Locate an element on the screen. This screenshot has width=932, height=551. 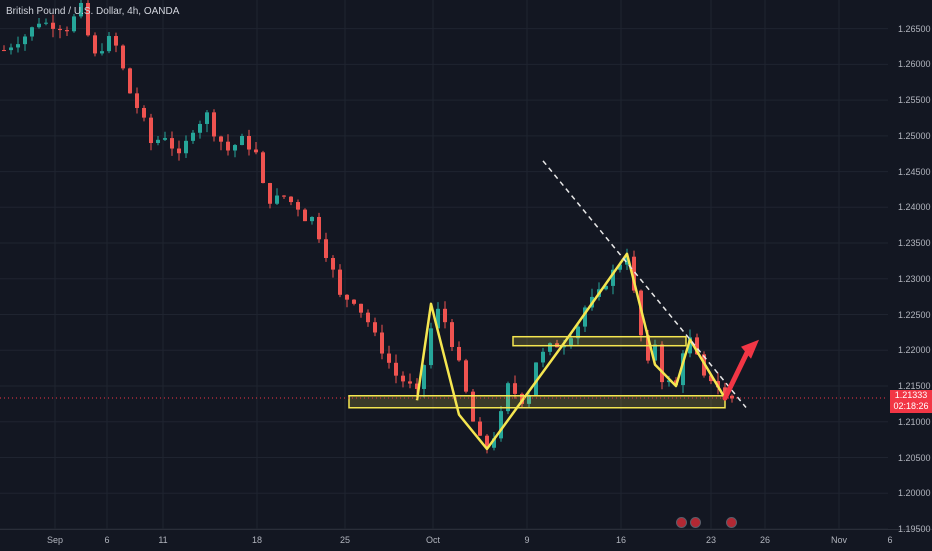
time-tick-label: Oct is located at coordinates (433, 540).